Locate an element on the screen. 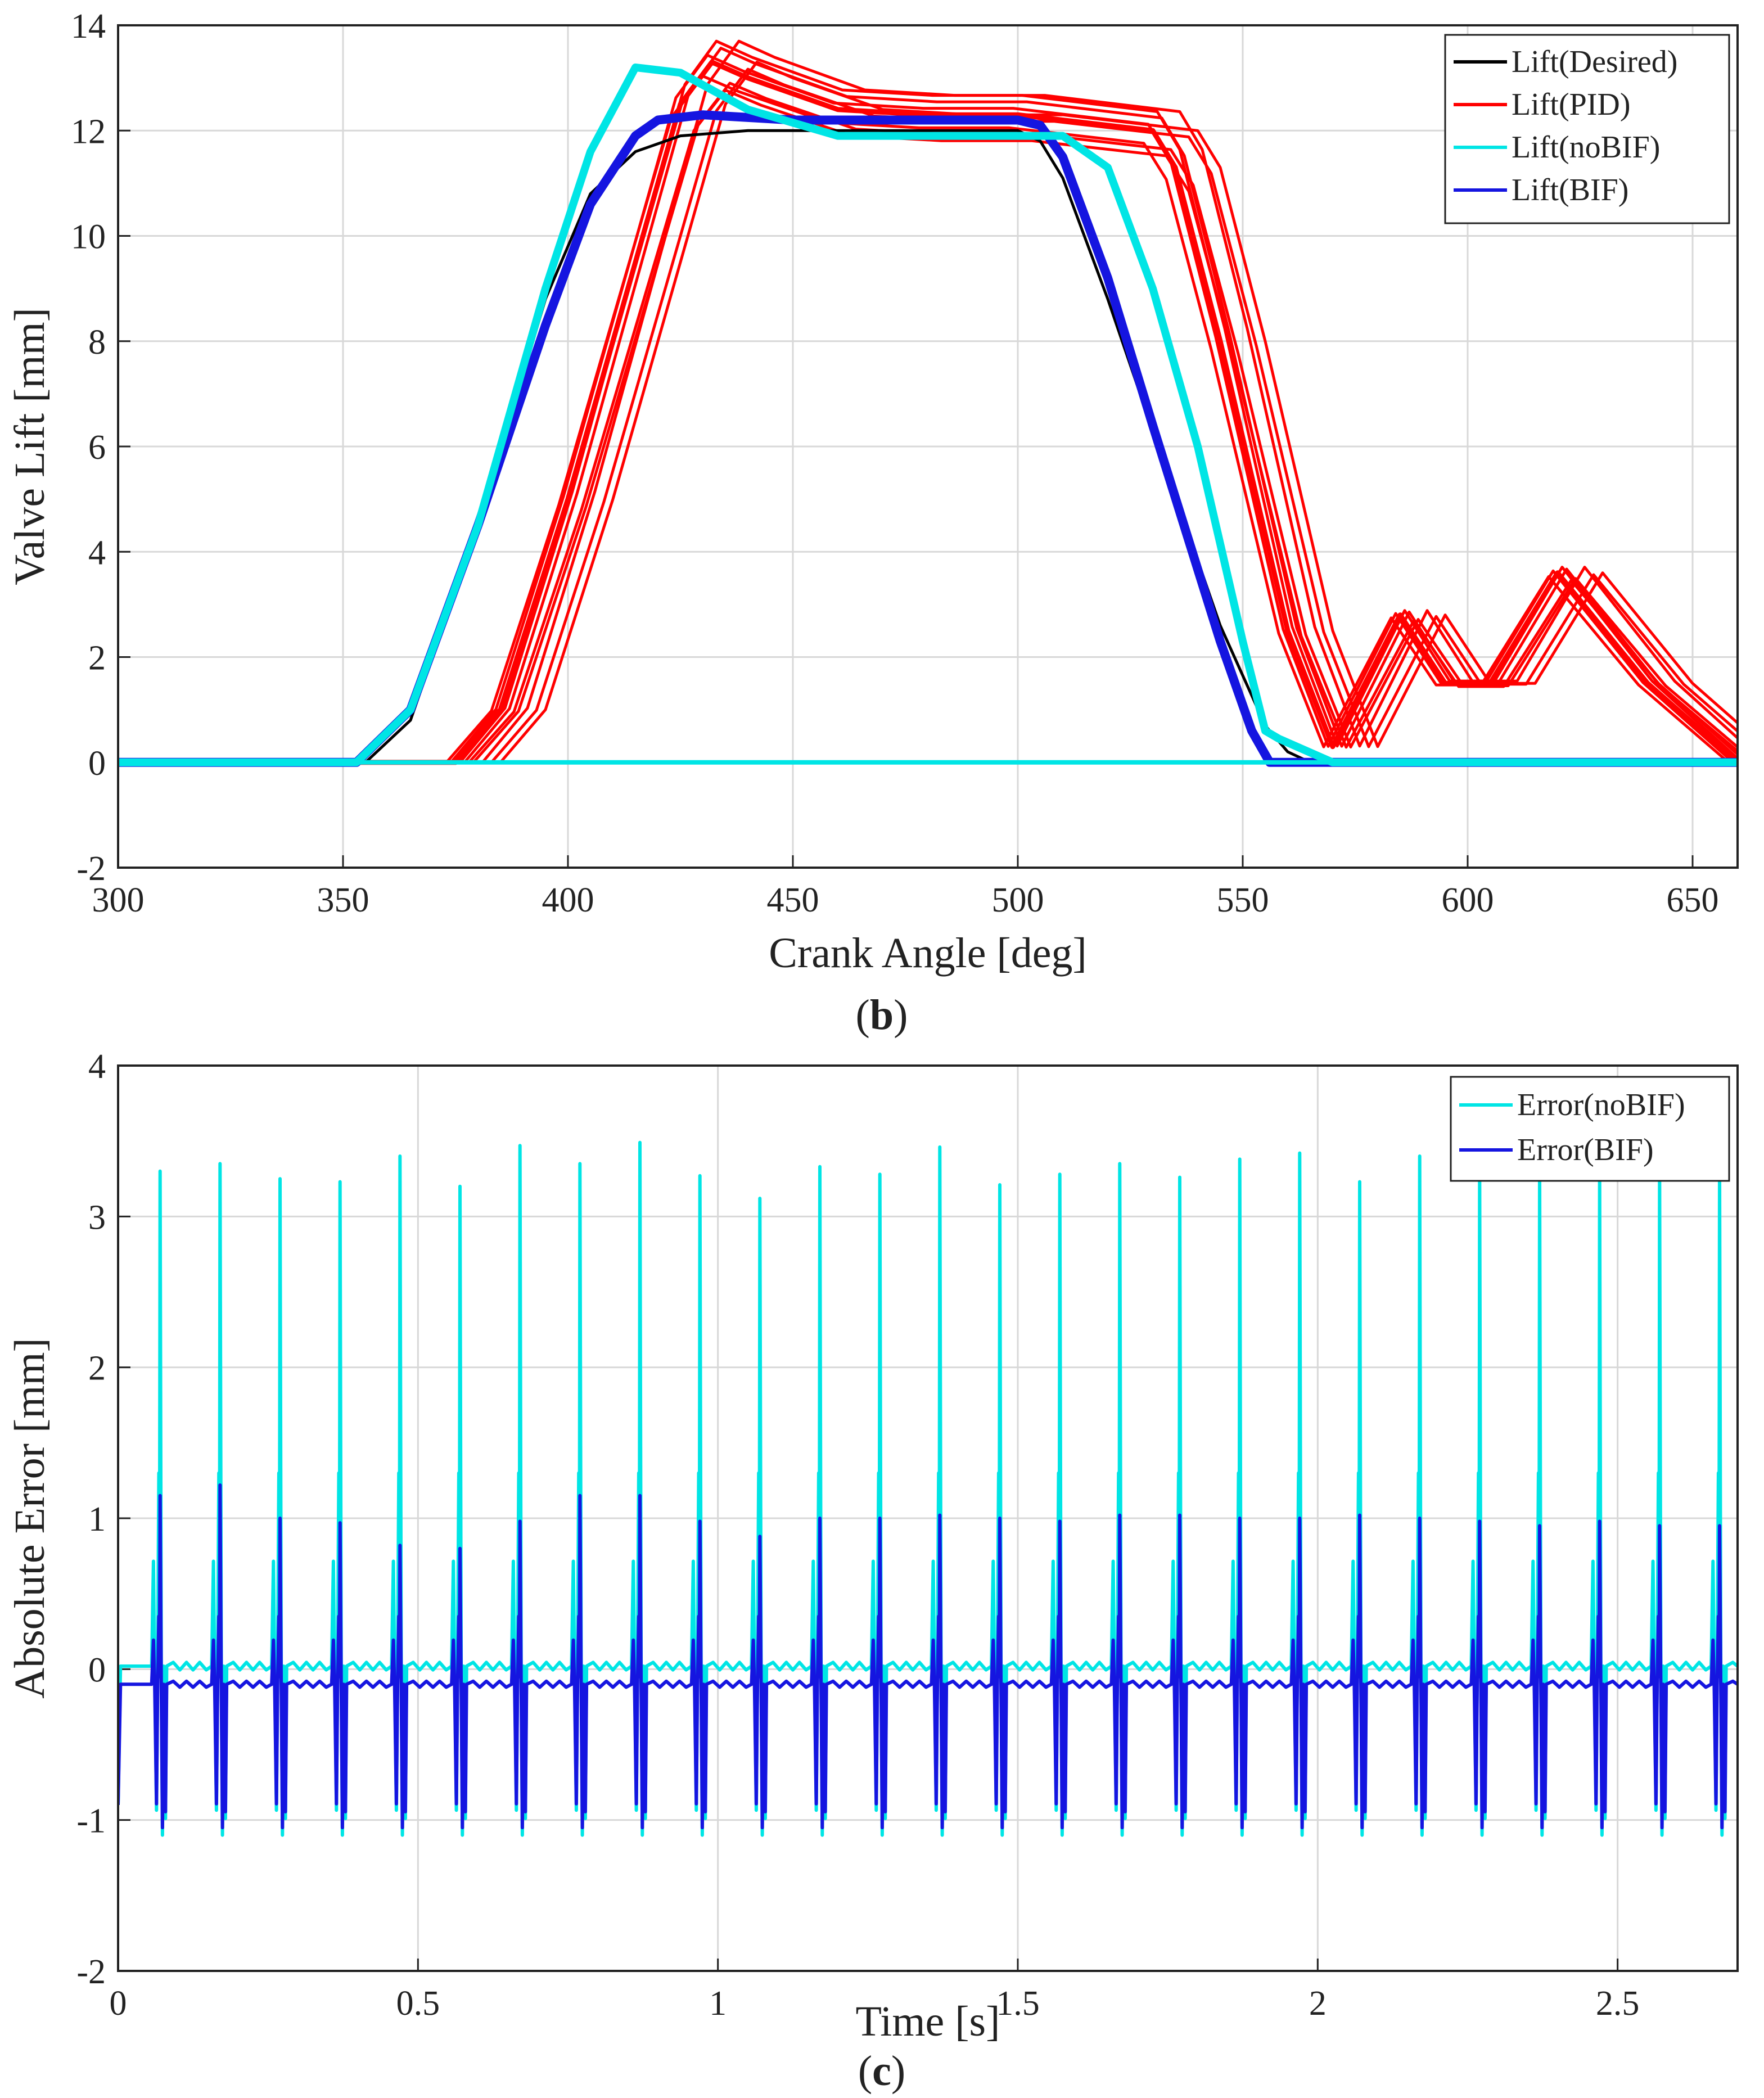  chart-b-xtick-label: 650 is located at coordinates (1693, 900).